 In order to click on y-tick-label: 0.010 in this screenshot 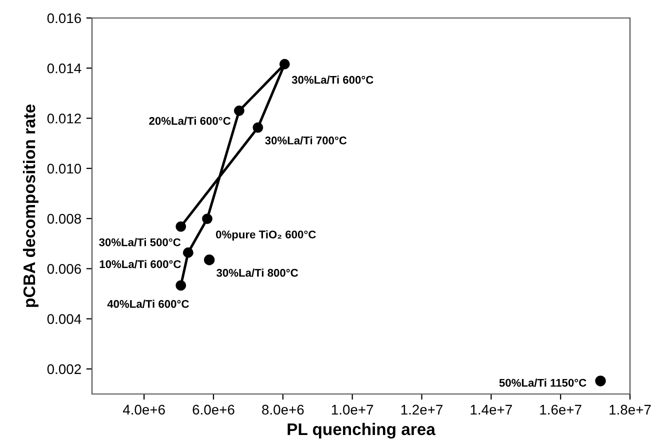, I will do `click(64, 169)`.